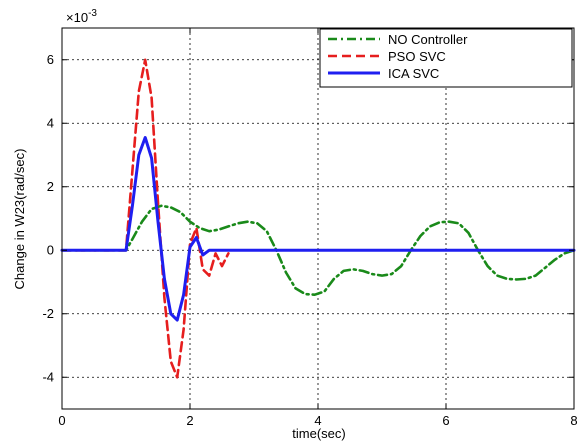 This screenshot has height=443, width=582. Describe the element at coordinates (417, 56) in the screenshot. I see `legend-label: PSO SVC` at that location.